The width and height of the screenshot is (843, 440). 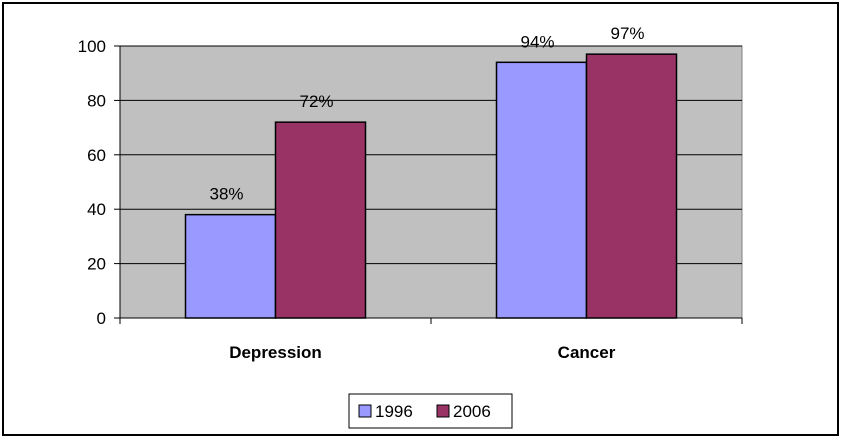 I want to click on data-label-1996-cancer: 94%, so click(x=537, y=41).